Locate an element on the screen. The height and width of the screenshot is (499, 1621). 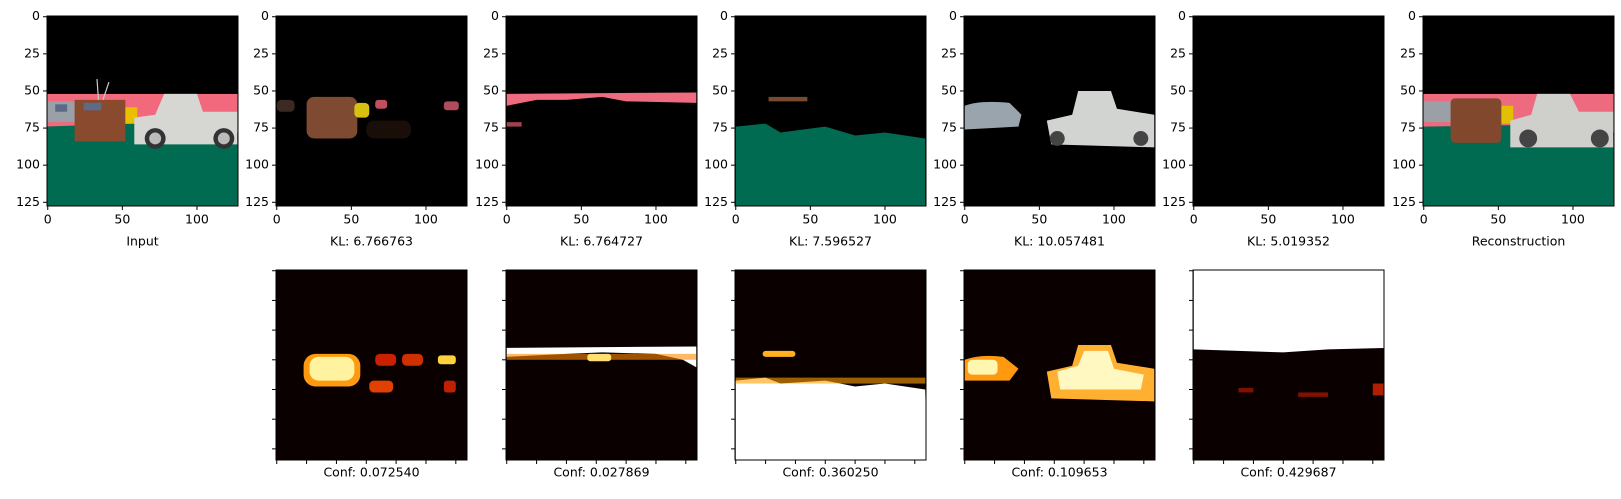
panel-caption: Reconstruction is located at coordinates (1519, 241).